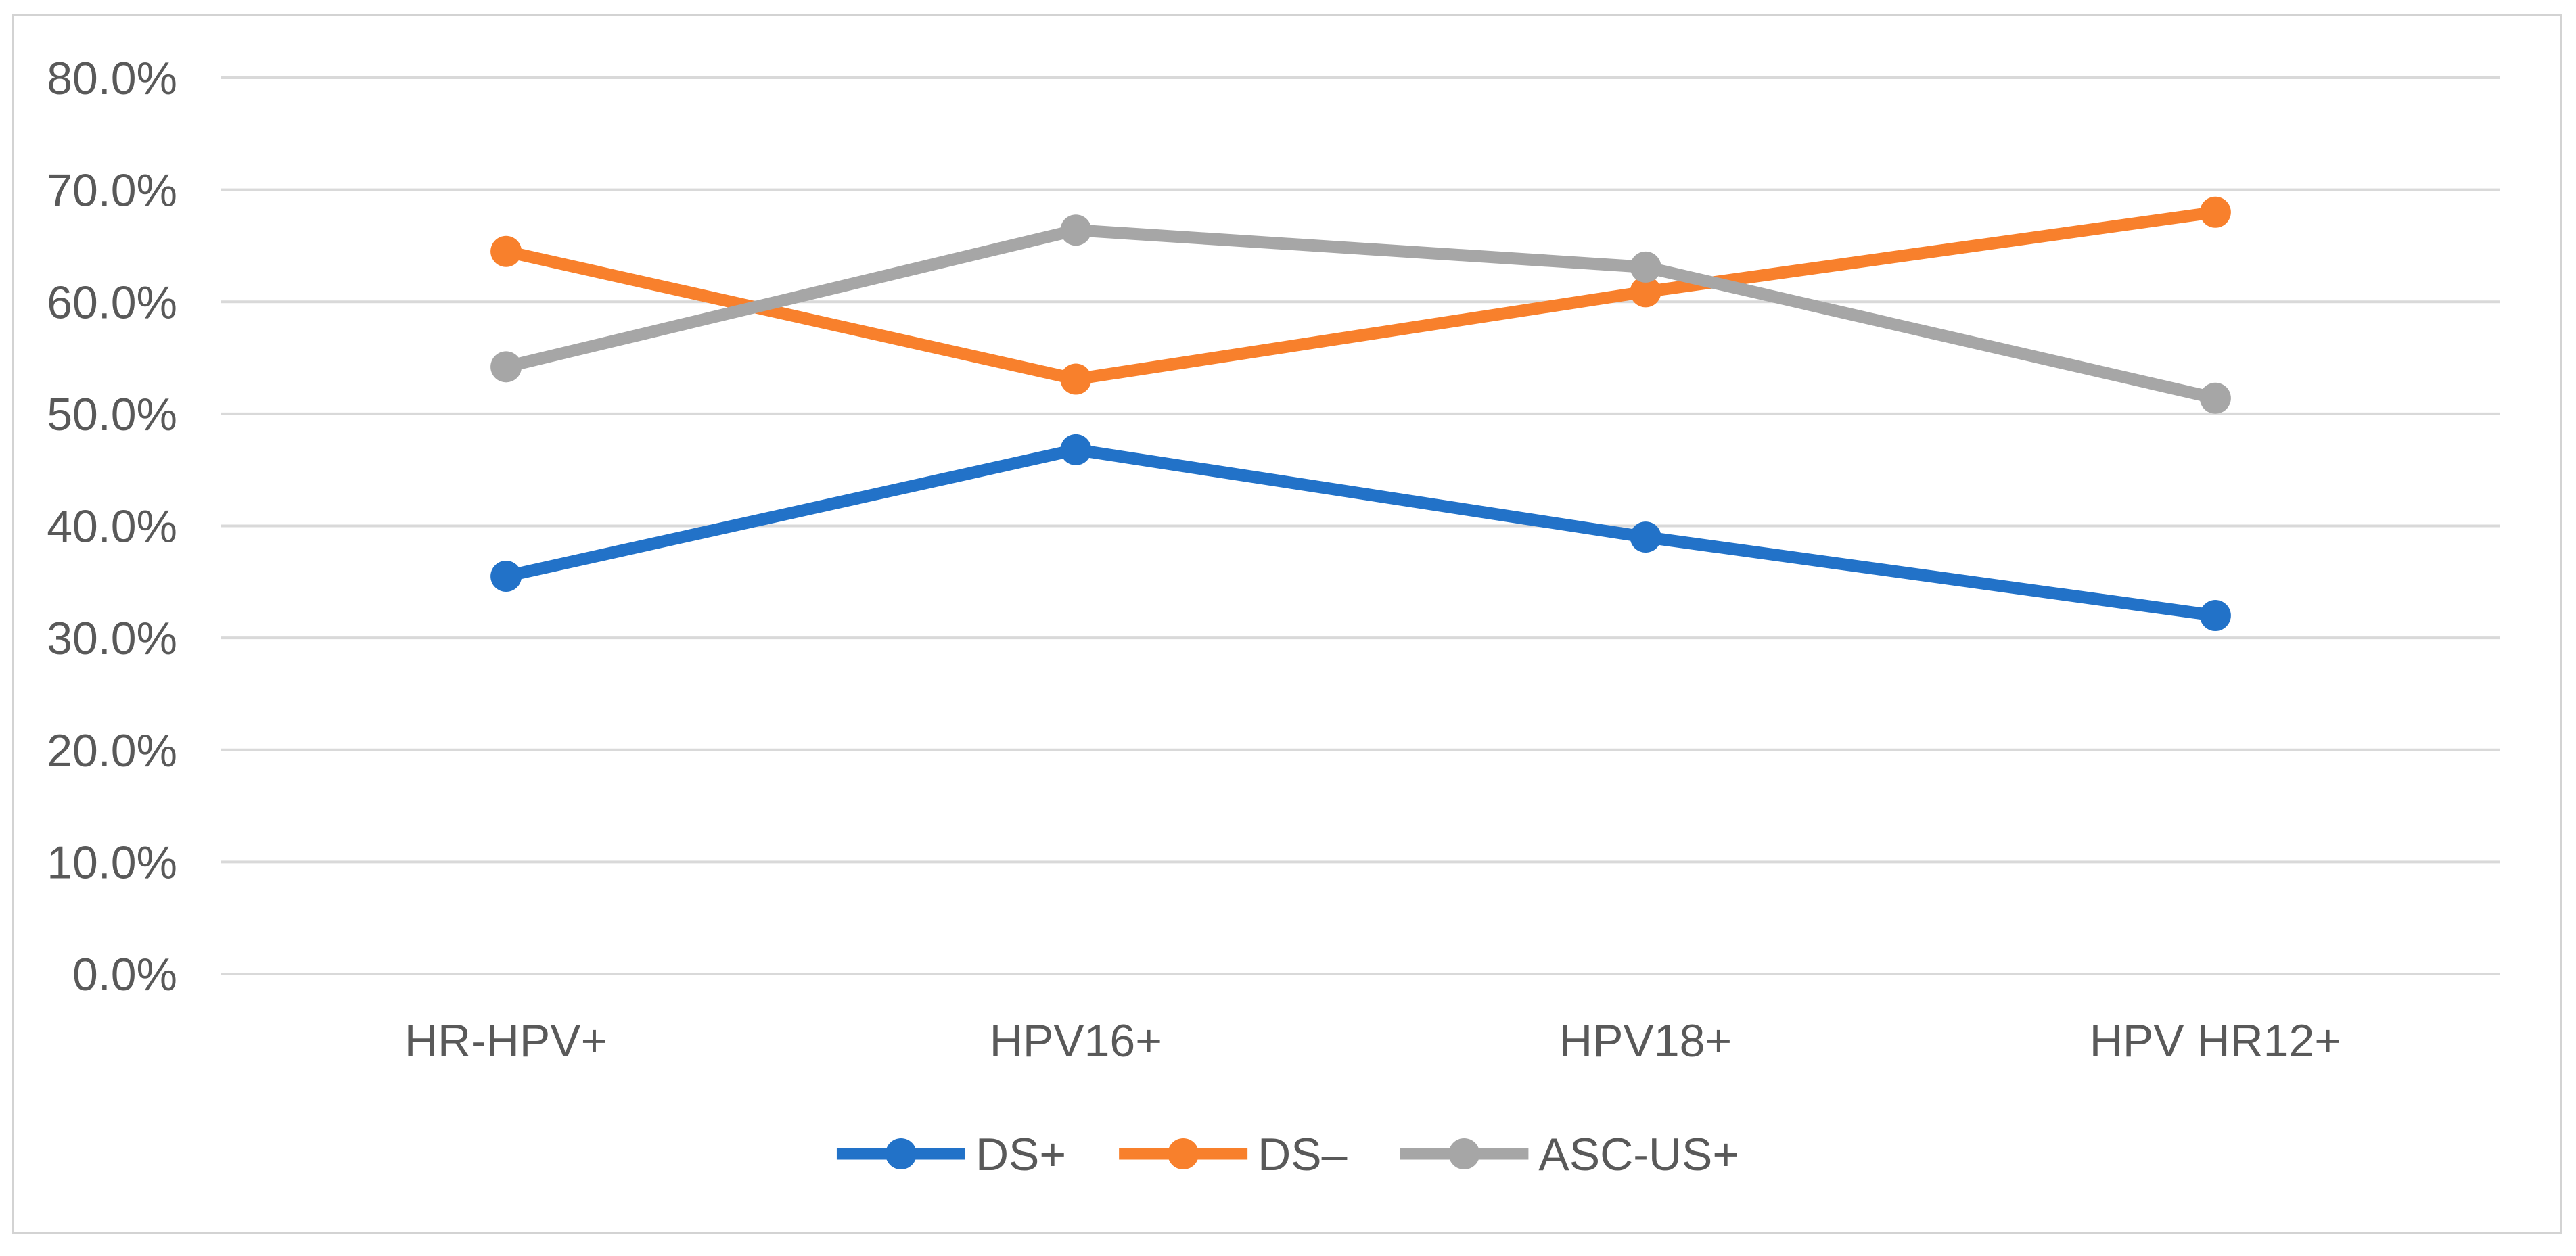  What do you see at coordinates (1645, 1041) in the screenshot?
I see `x-axis-category-label: HPV18+` at bounding box center [1645, 1041].